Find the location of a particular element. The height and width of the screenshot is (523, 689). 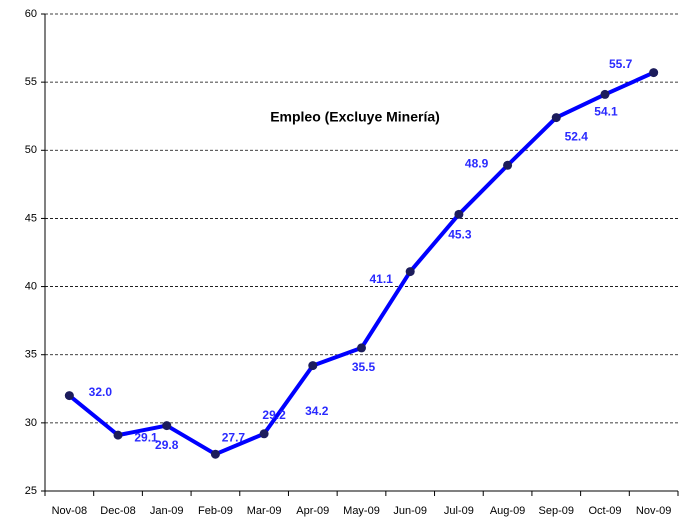

chart-title: Empleo (Excluye Minería) is located at coordinates (355, 117).